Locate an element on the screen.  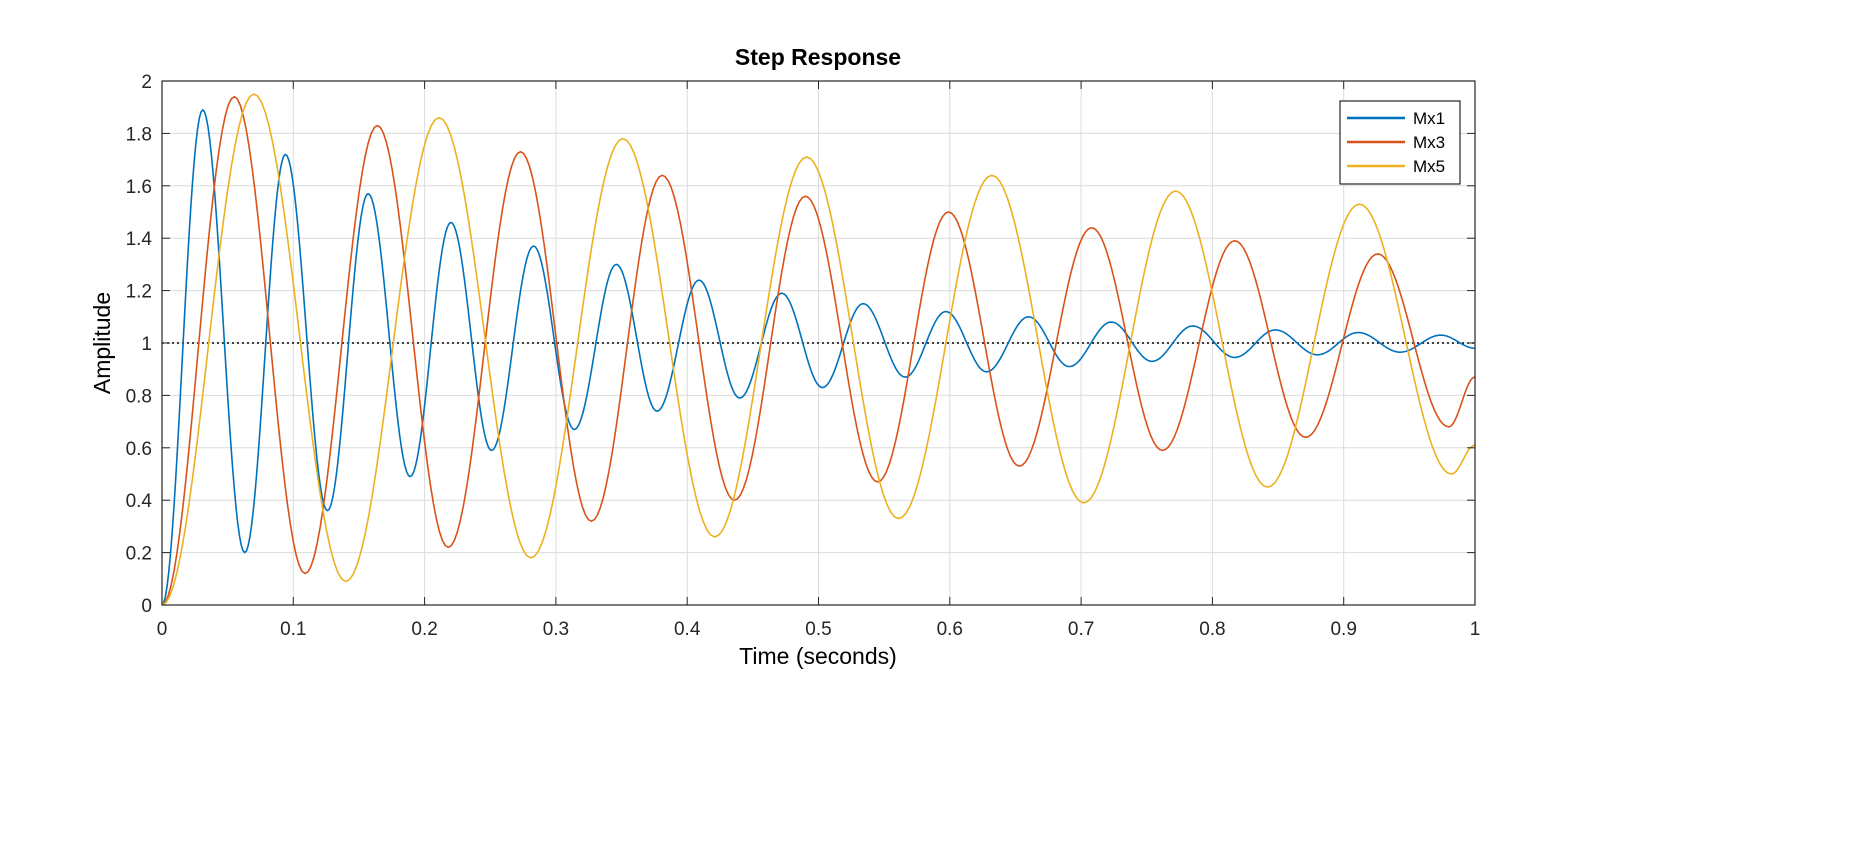
x-tick-label: 0.5 is located at coordinates (818, 629).